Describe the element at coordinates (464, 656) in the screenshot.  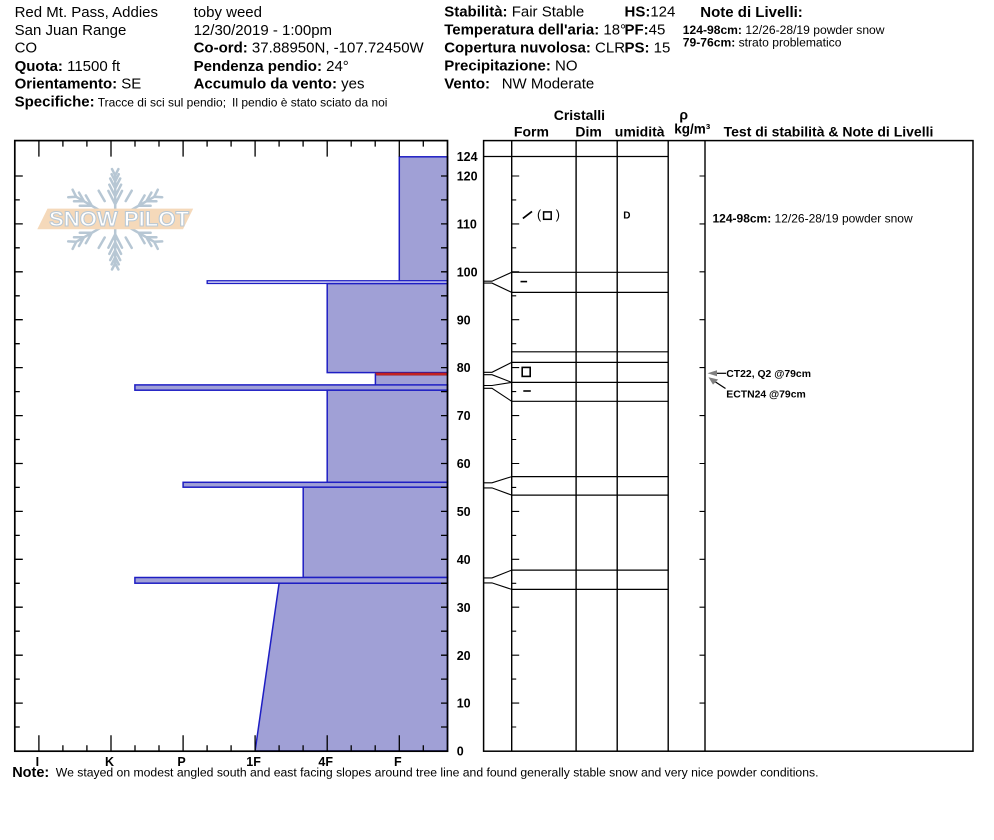
I see `svg-text: 20` at that location.